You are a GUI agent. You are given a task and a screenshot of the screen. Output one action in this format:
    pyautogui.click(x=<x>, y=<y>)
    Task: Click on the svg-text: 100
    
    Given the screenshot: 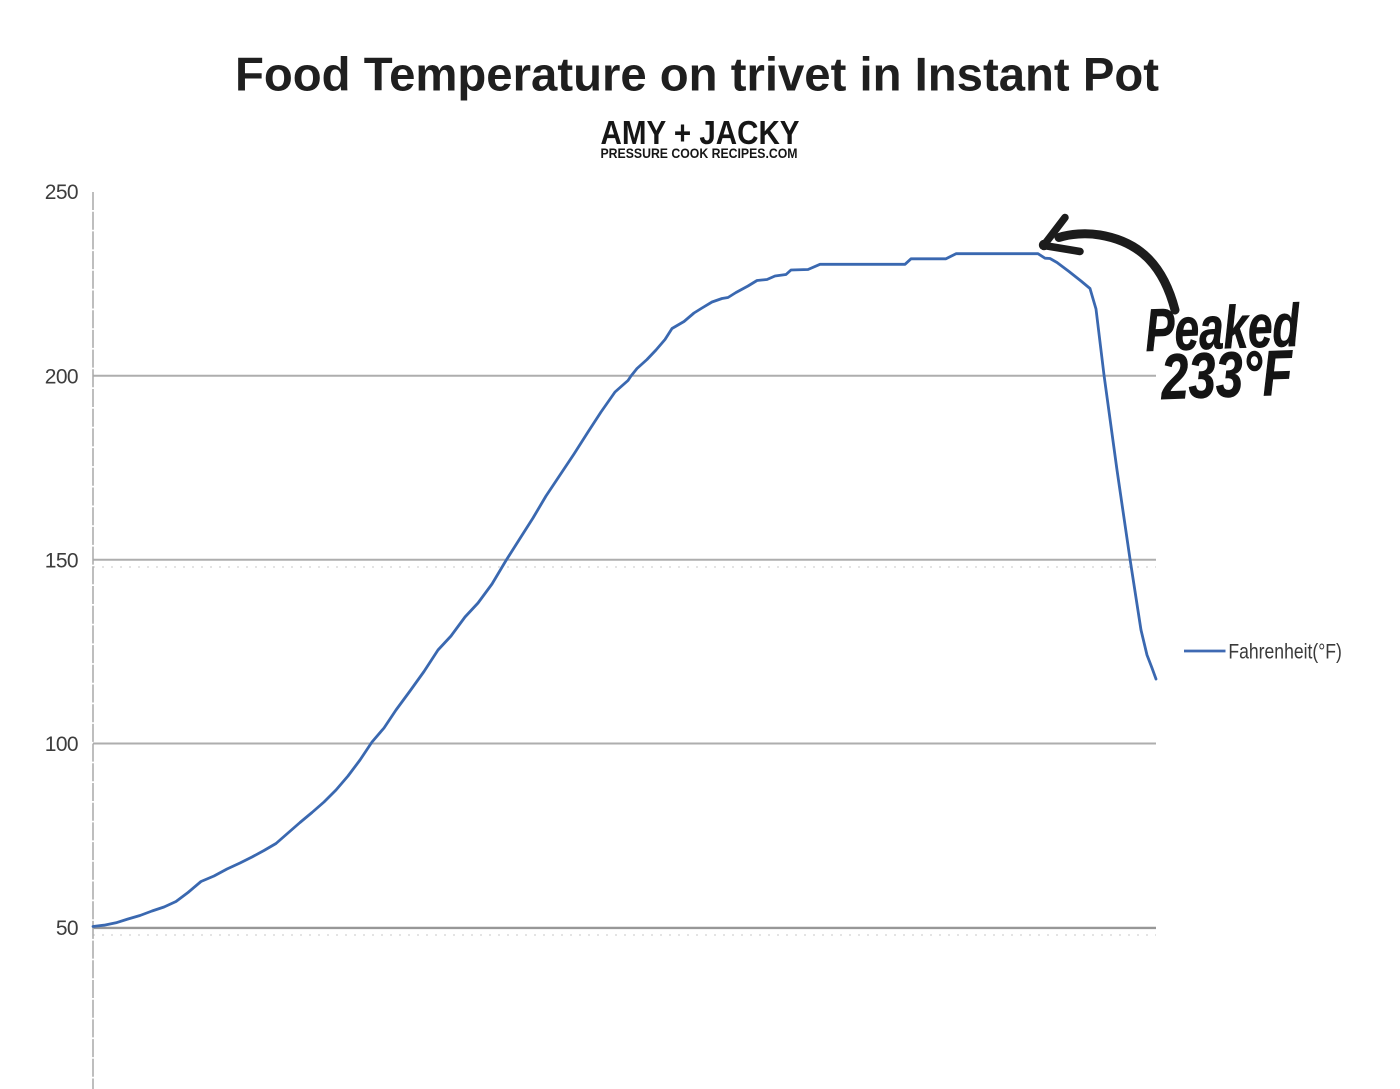 What is the action you would take?
    pyautogui.click(x=61, y=744)
    